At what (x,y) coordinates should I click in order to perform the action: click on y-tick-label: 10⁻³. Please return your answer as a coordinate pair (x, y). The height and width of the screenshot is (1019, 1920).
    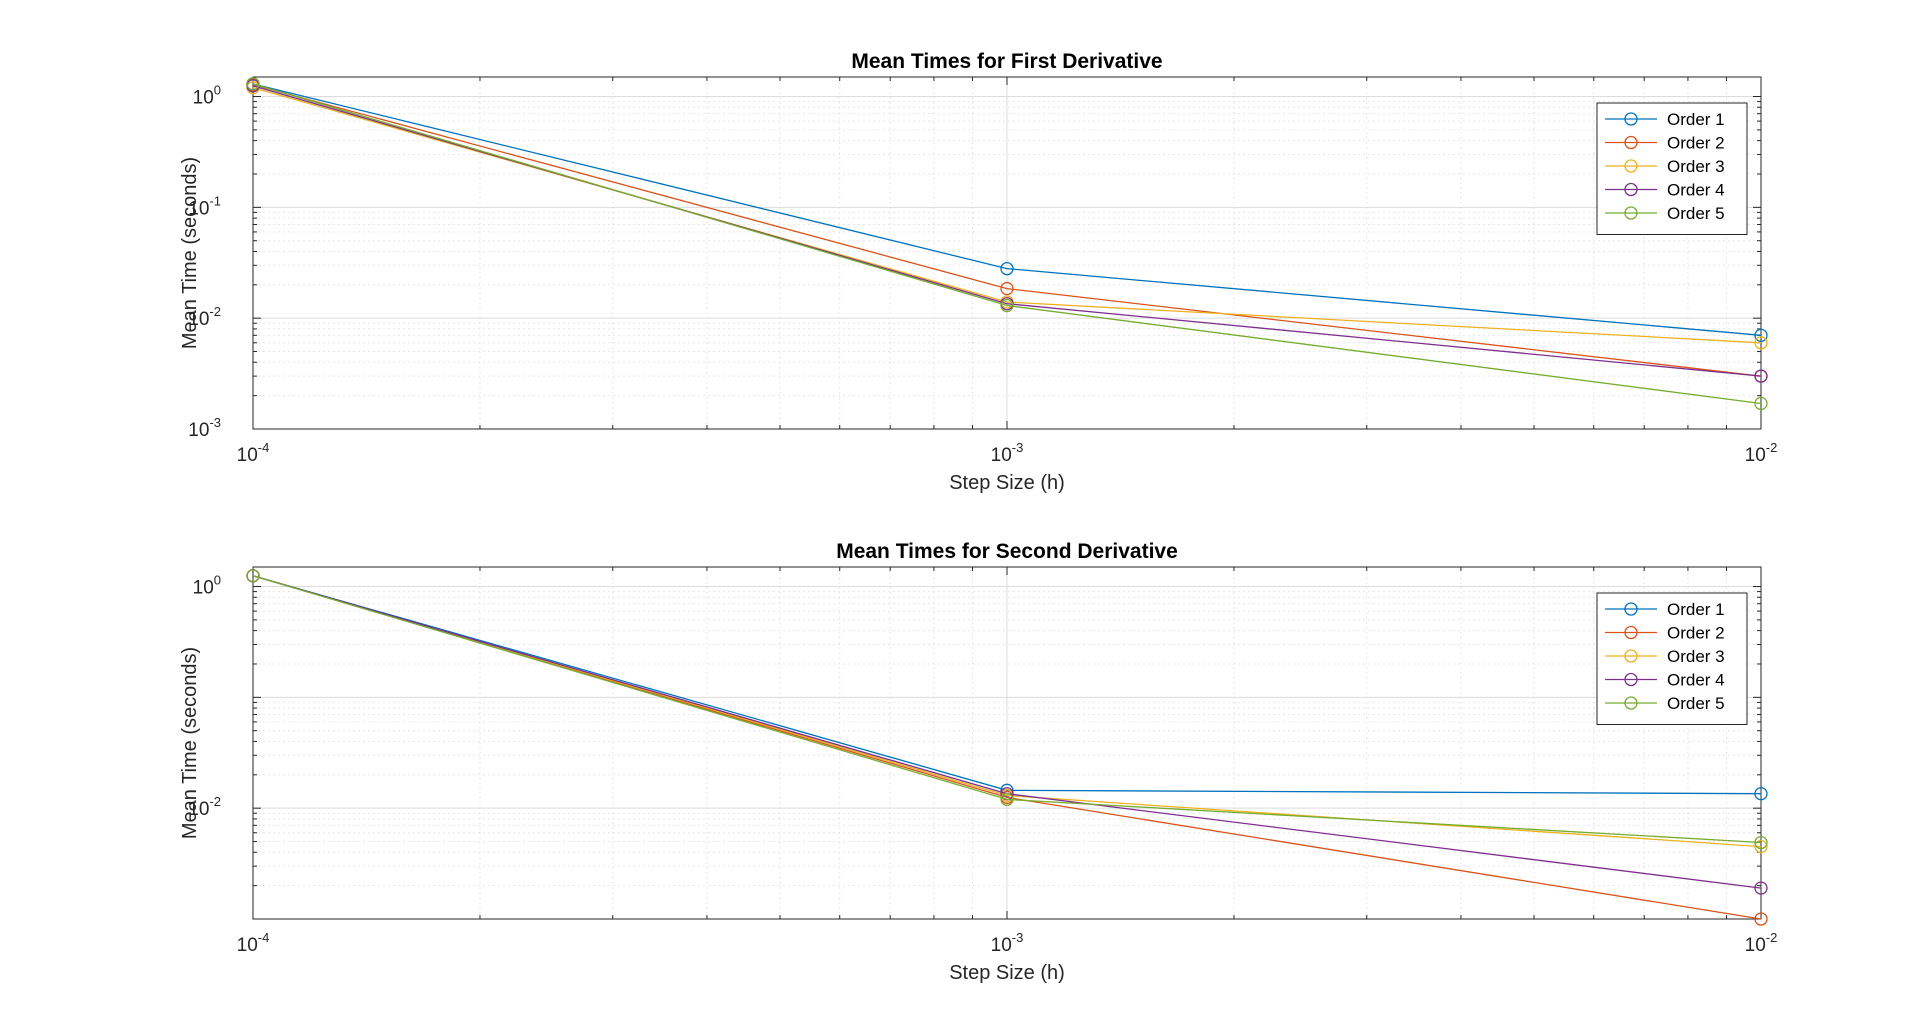
    Looking at the image, I should click on (204, 428).